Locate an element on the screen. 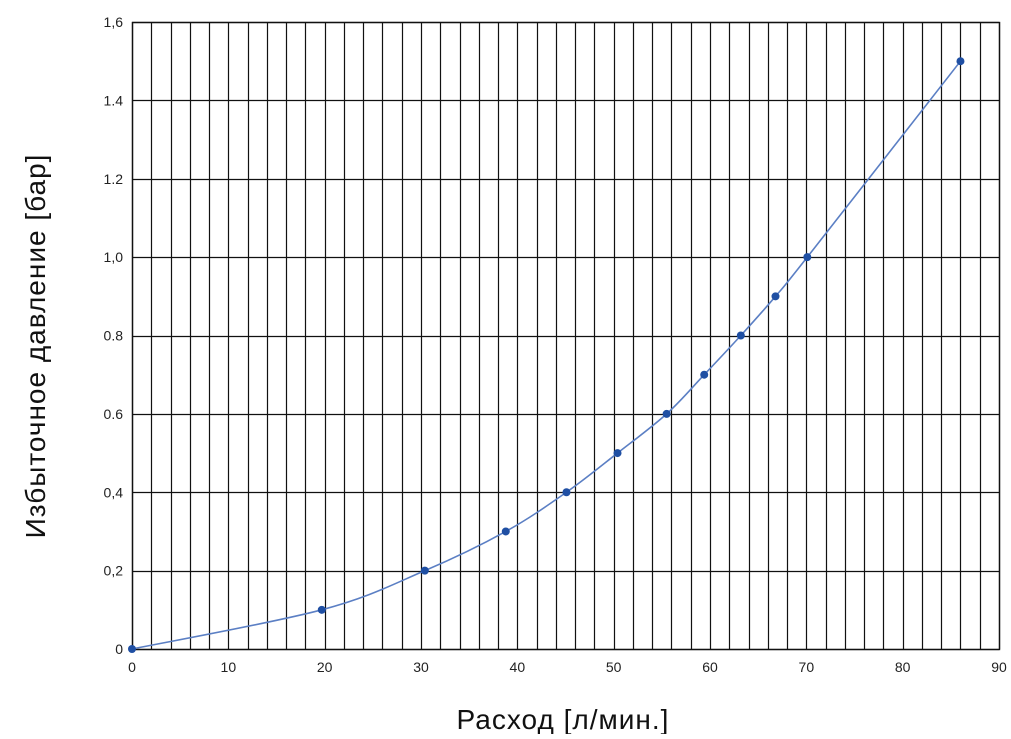  y-tick-label: 1.4 is located at coordinates (114, 100).